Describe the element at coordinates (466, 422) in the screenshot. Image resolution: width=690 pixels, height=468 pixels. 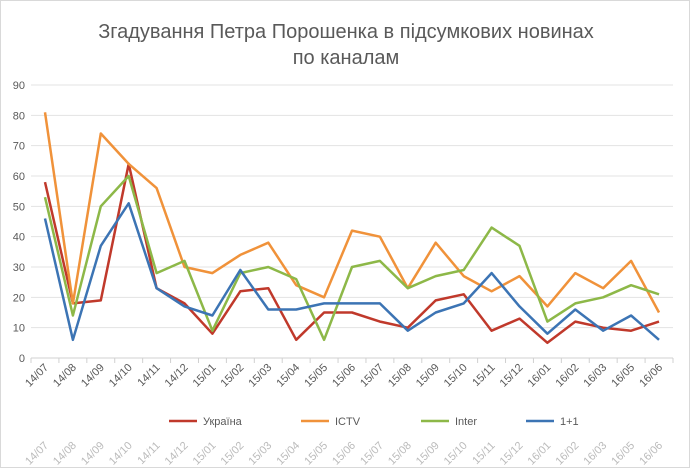
I see `legend-label: Inter` at that location.